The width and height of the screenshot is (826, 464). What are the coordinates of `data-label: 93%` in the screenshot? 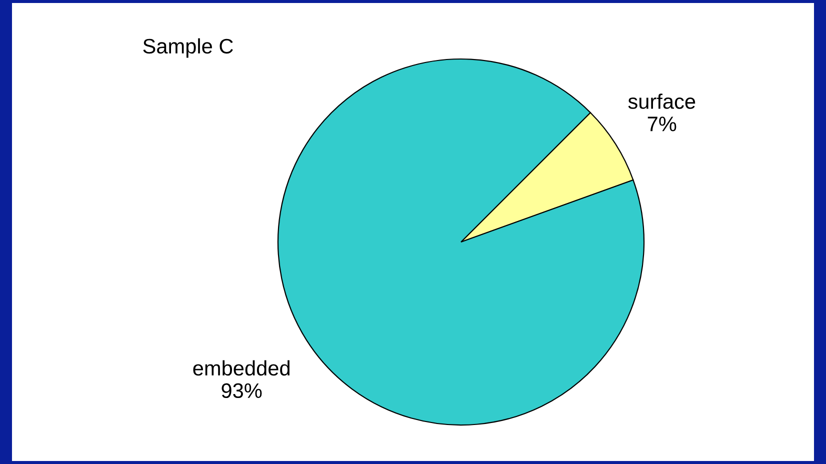 It's located at (242, 390).